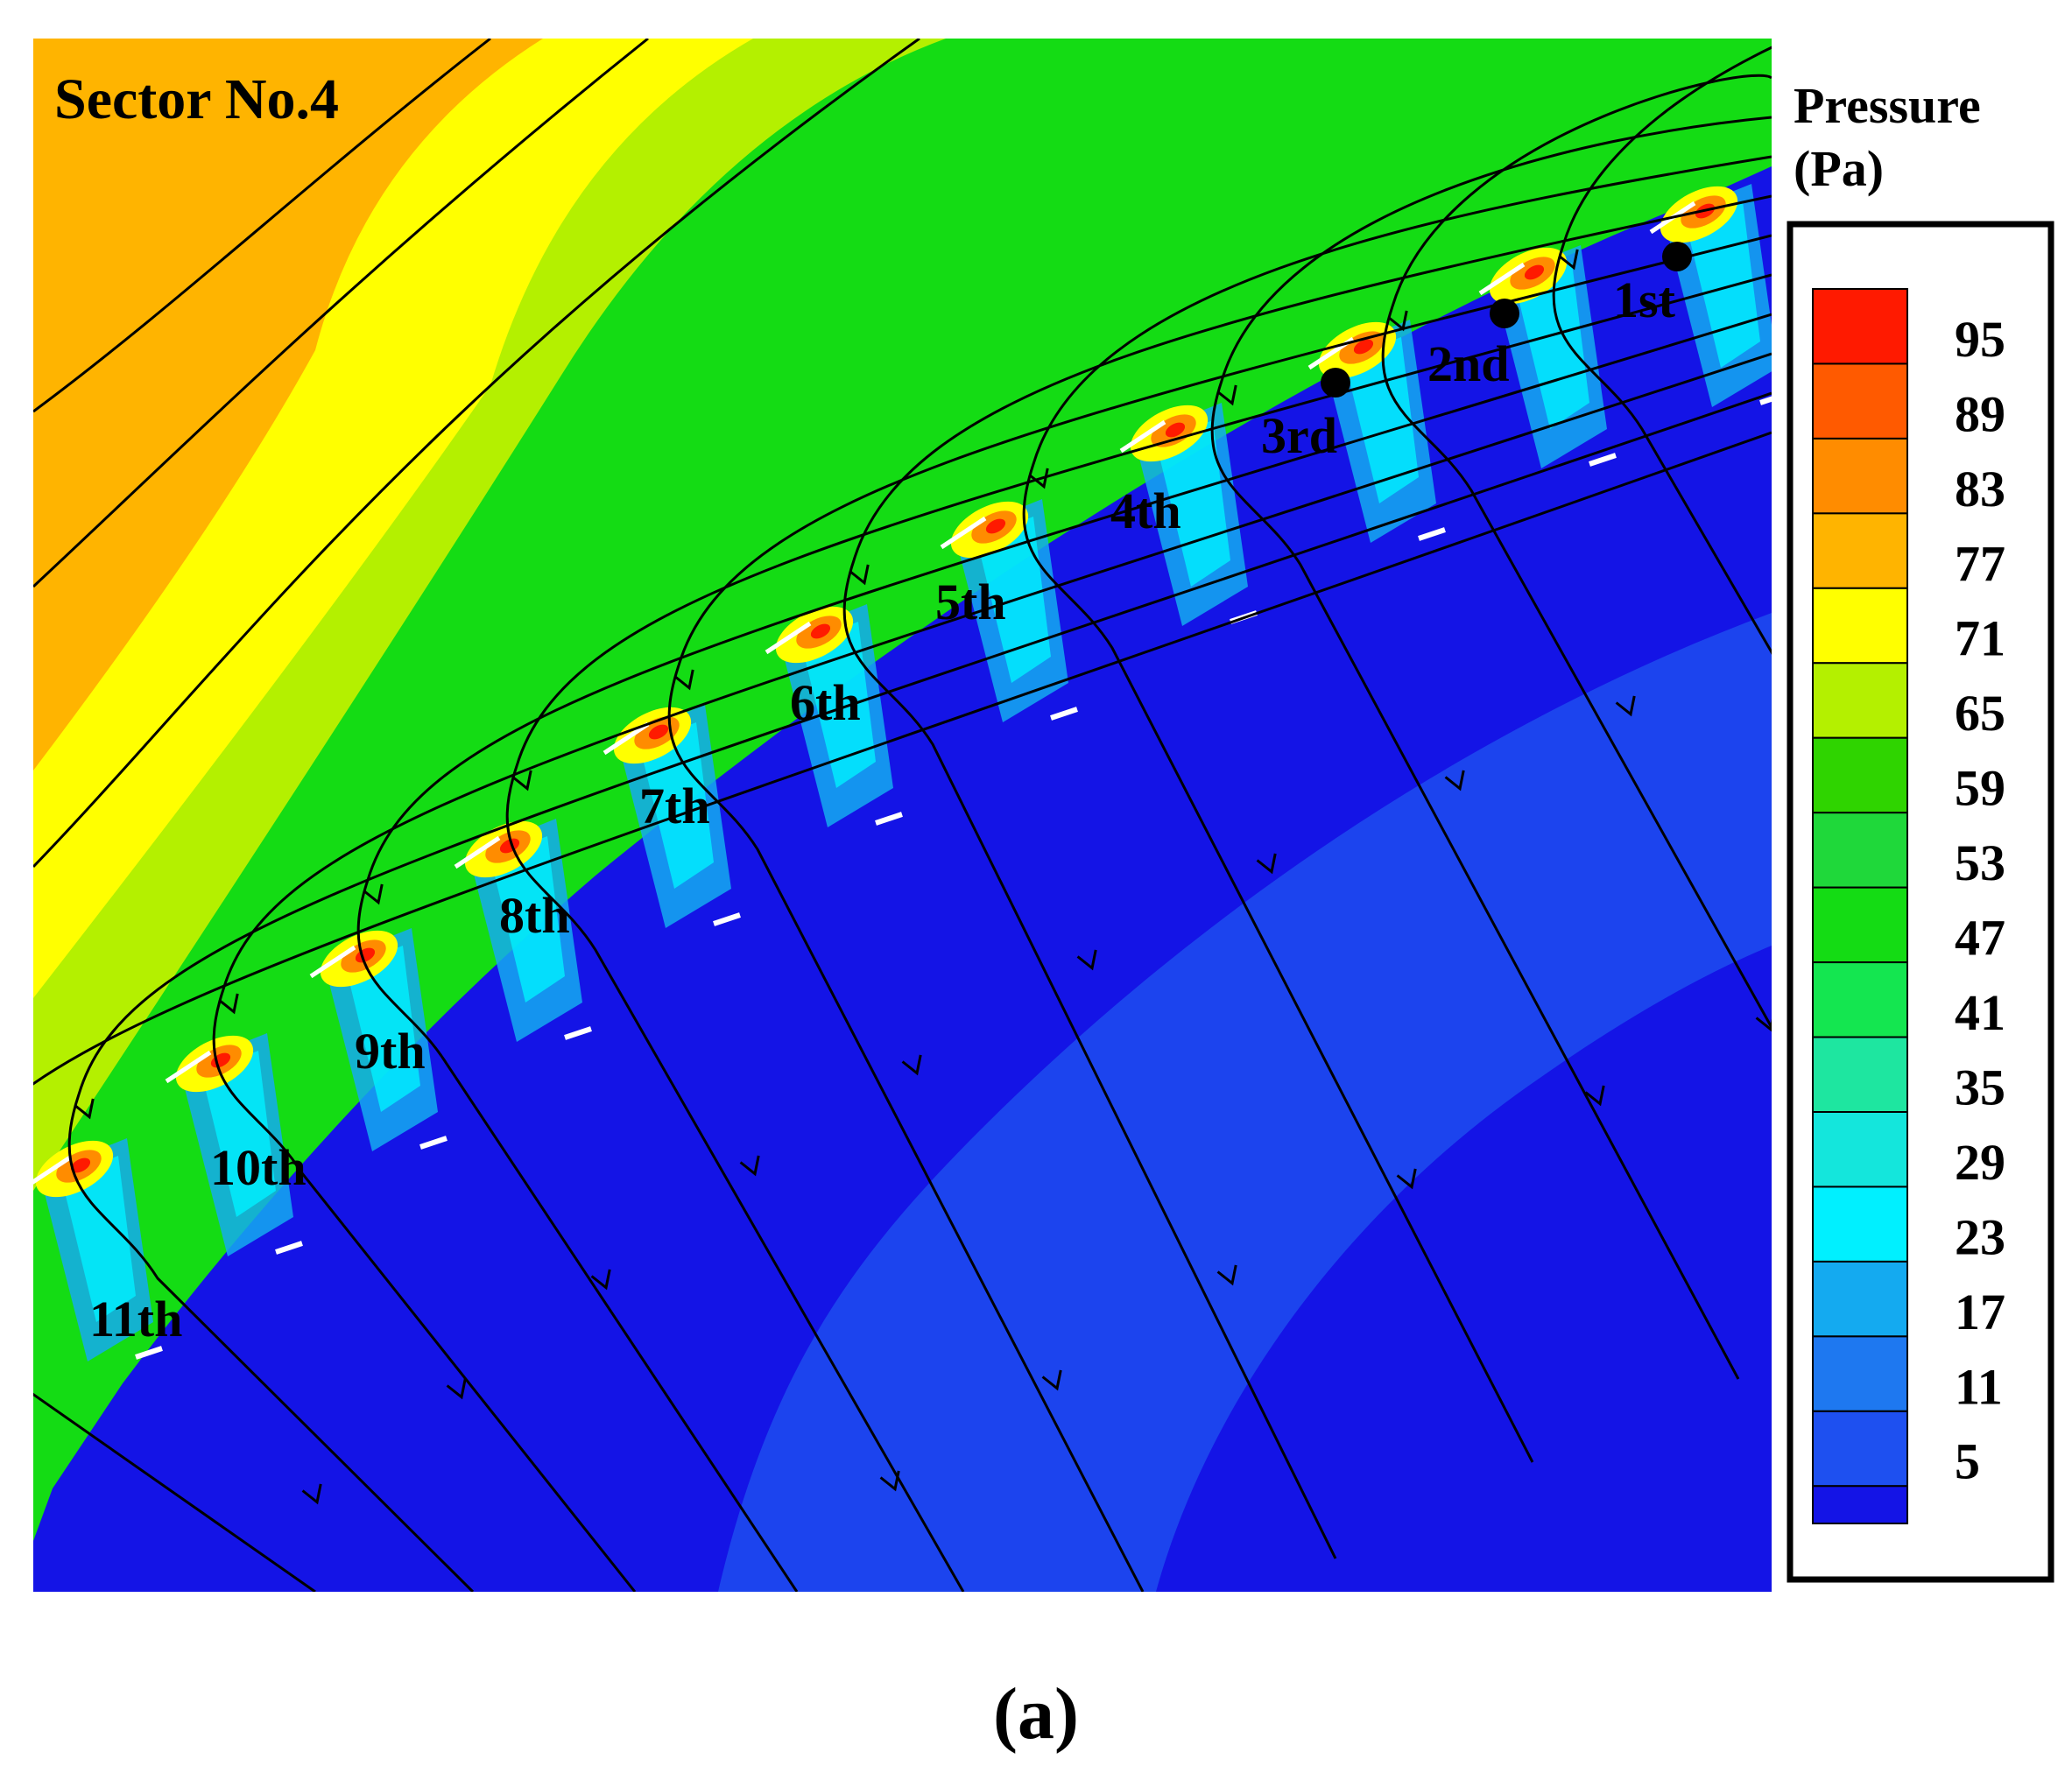 Image resolution: width=2072 pixels, height=1766 pixels. What do you see at coordinates (1980, 638) in the screenshot?
I see `legend-tick-label: 71` at bounding box center [1980, 638].